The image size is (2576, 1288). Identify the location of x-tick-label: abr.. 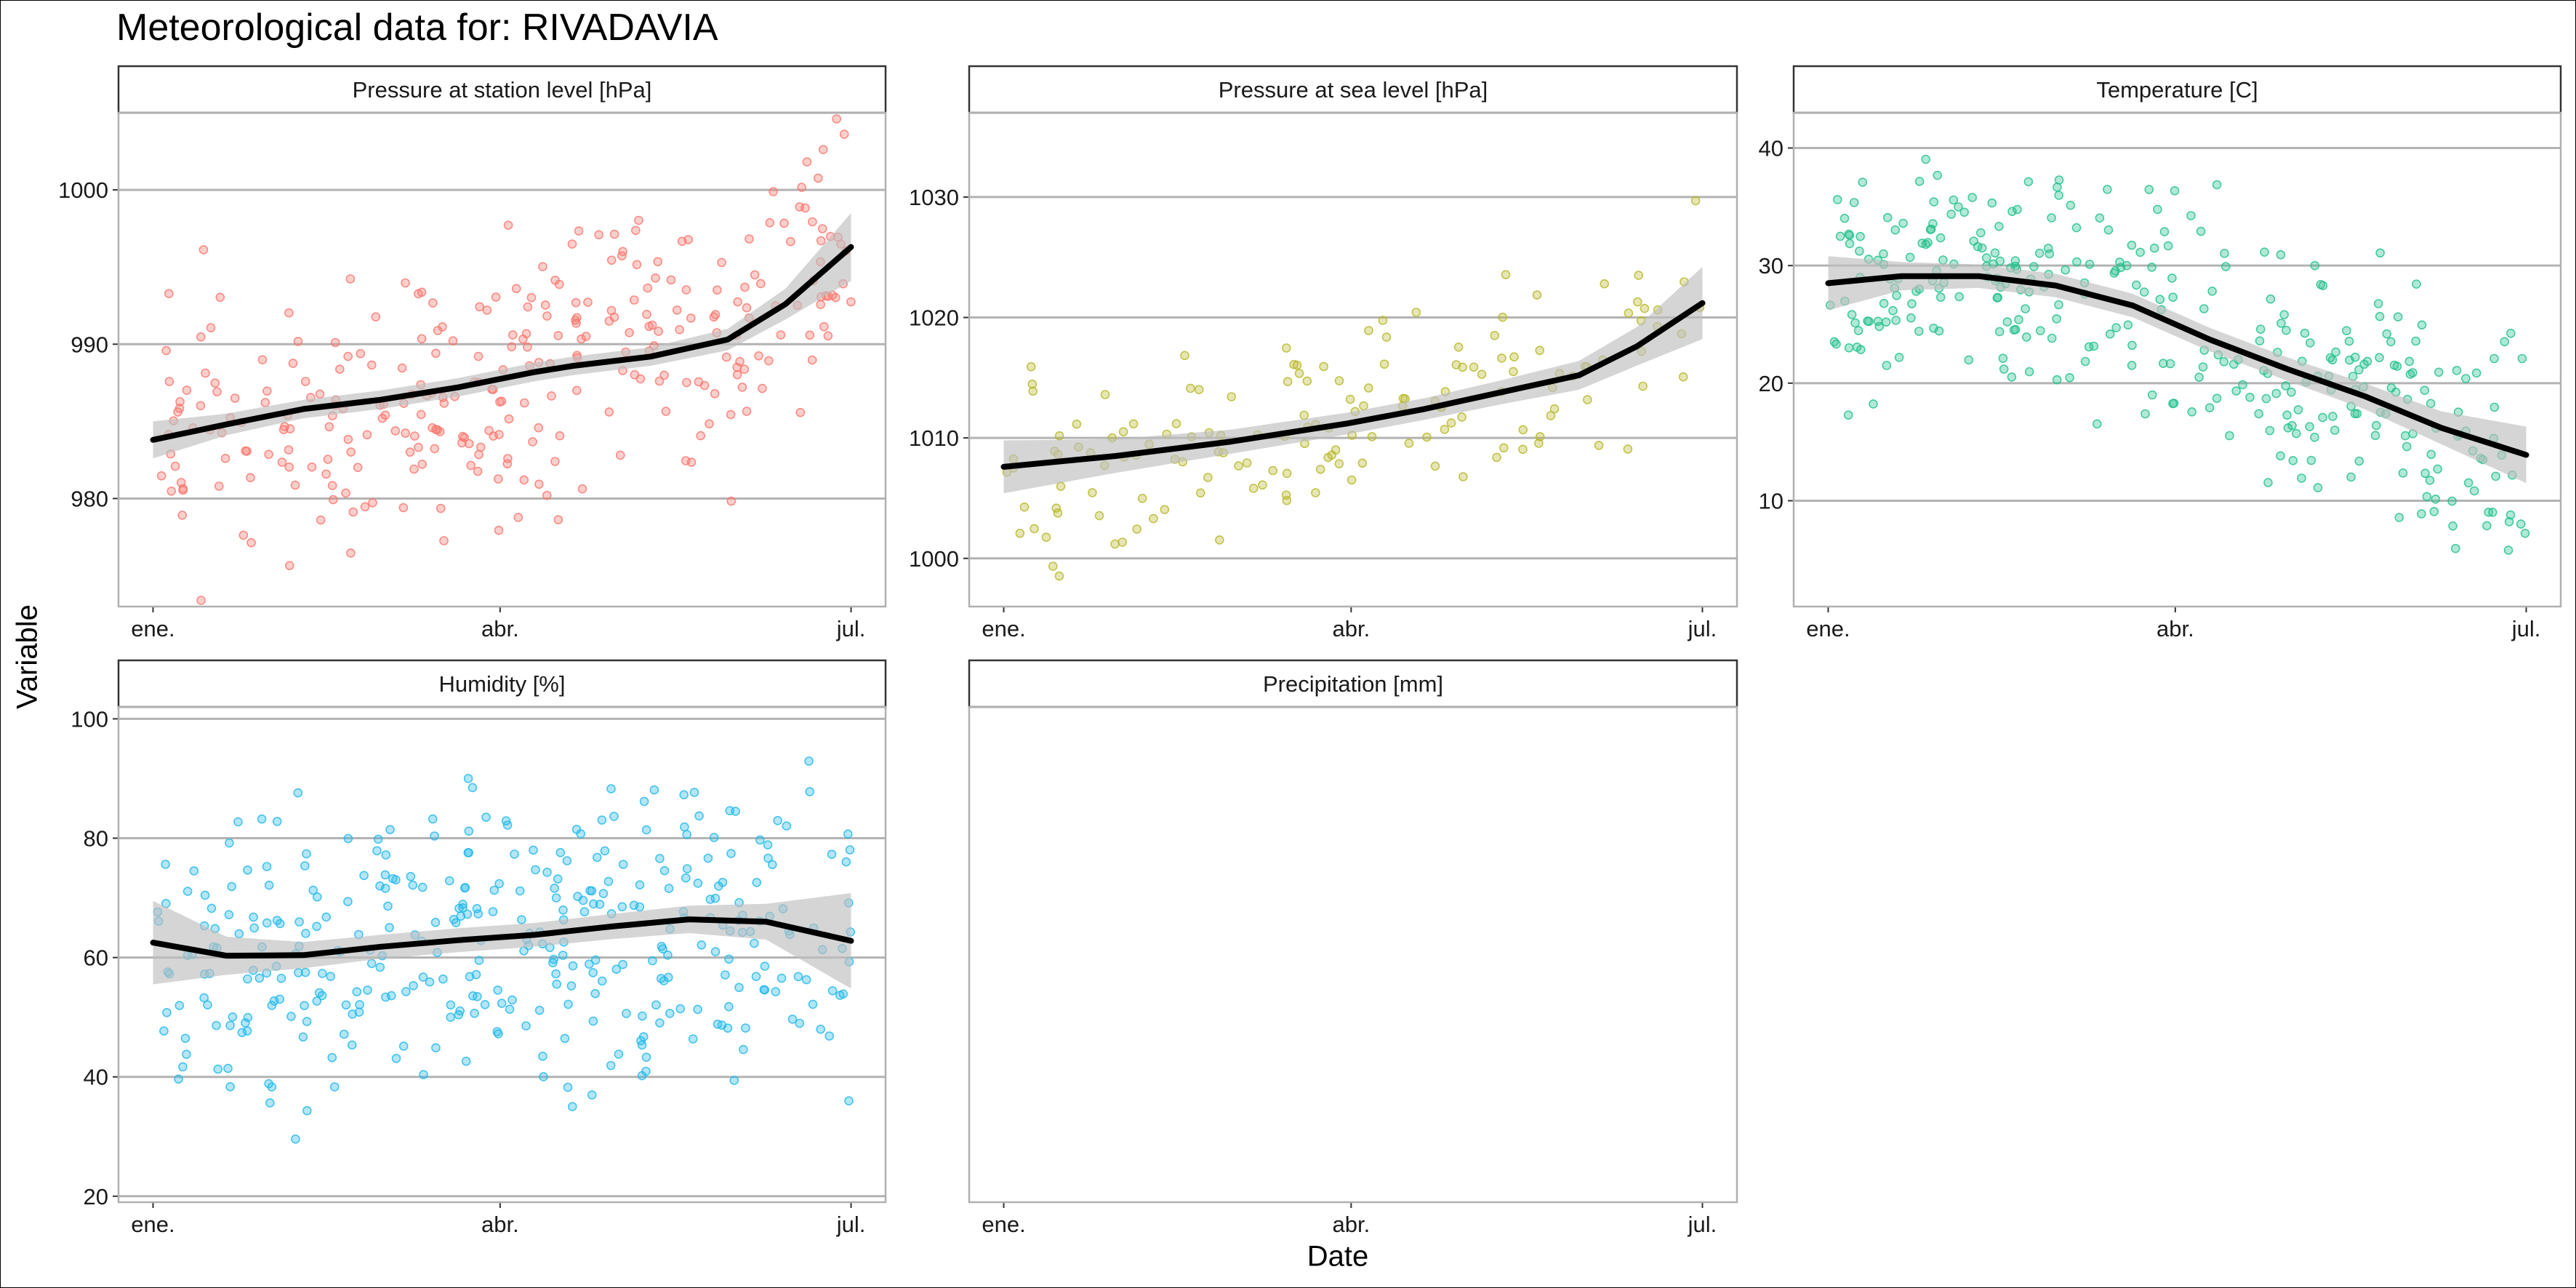
(1351, 628).